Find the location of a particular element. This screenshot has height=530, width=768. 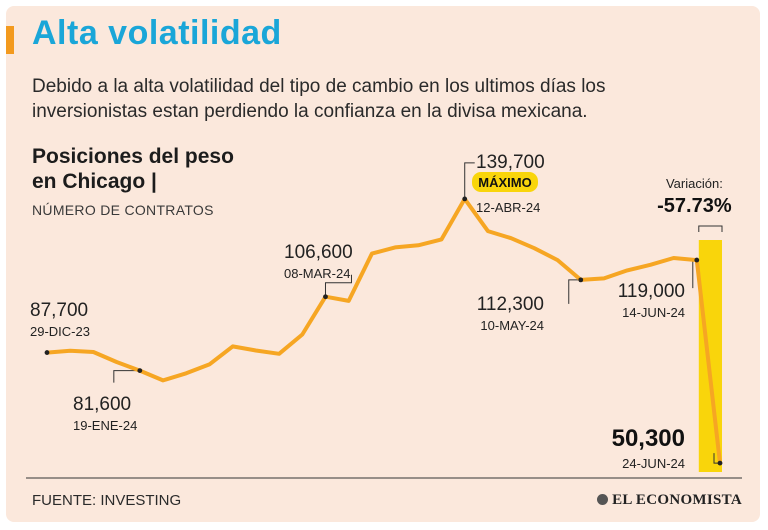

maximum-badge is located at coordinates (505, 182).